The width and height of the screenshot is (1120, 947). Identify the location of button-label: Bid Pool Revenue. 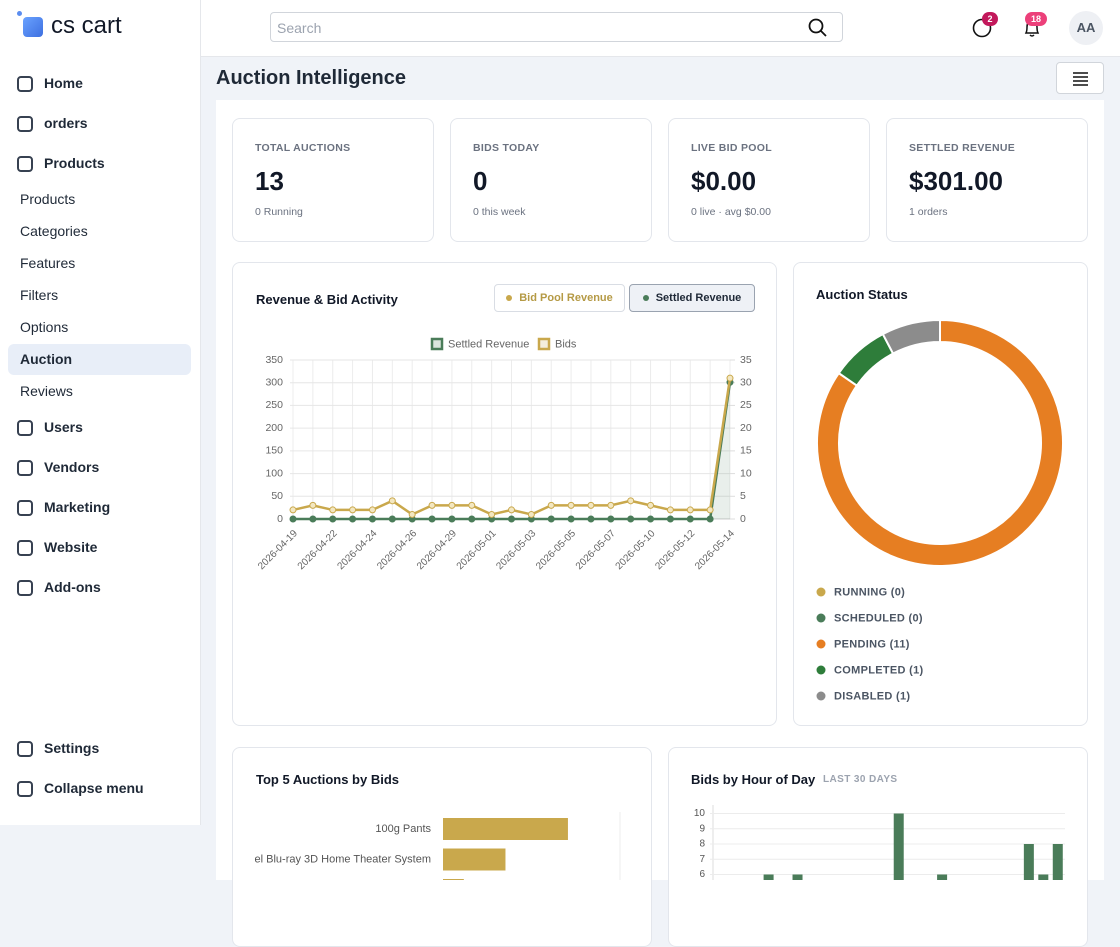
(566, 298).